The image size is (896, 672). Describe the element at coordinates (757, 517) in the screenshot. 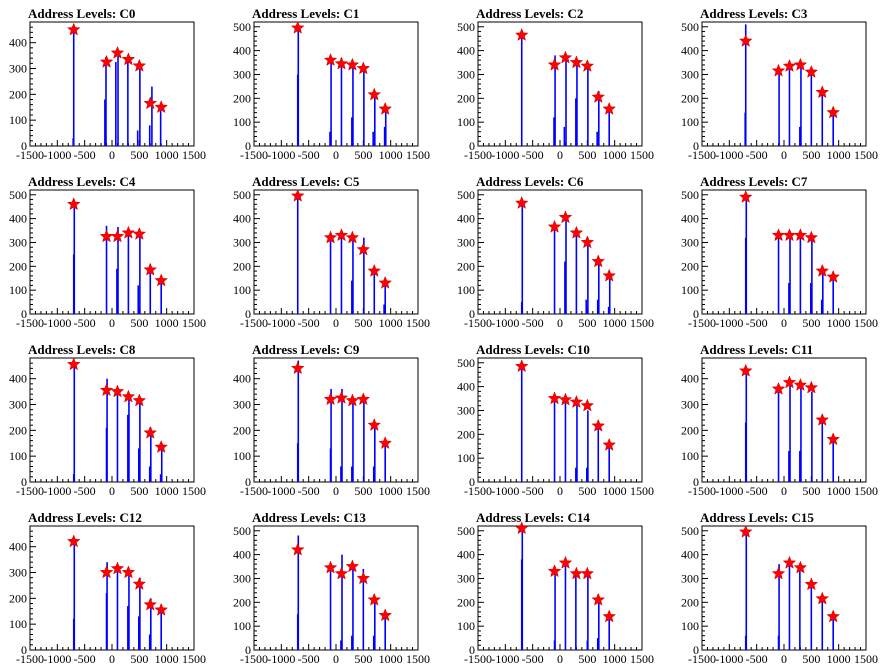

I see `panel-title: Address Levels: C15` at that location.